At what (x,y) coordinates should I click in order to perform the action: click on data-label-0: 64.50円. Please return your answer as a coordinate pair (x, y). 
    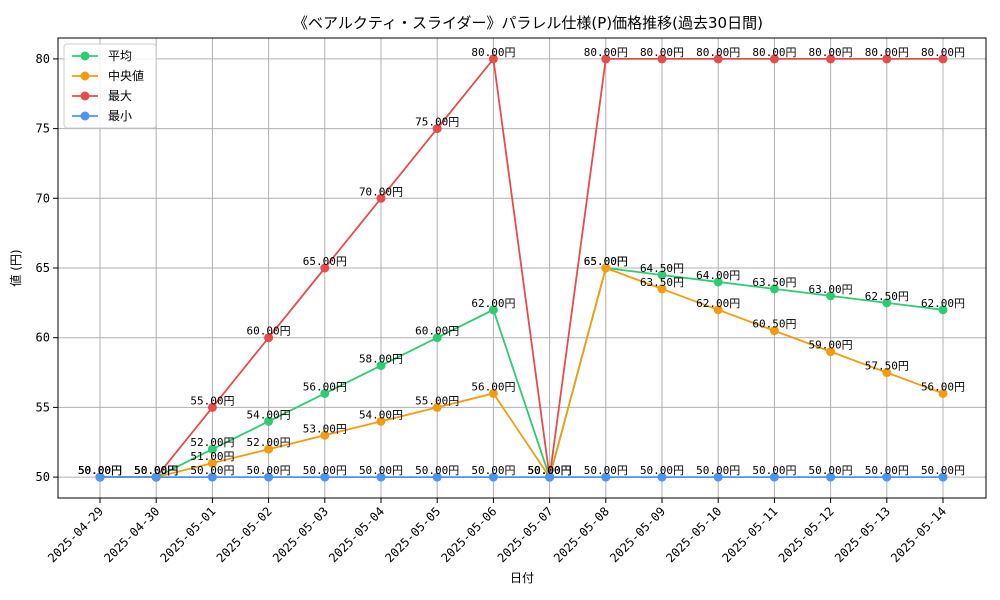
    Looking at the image, I should click on (662, 268).